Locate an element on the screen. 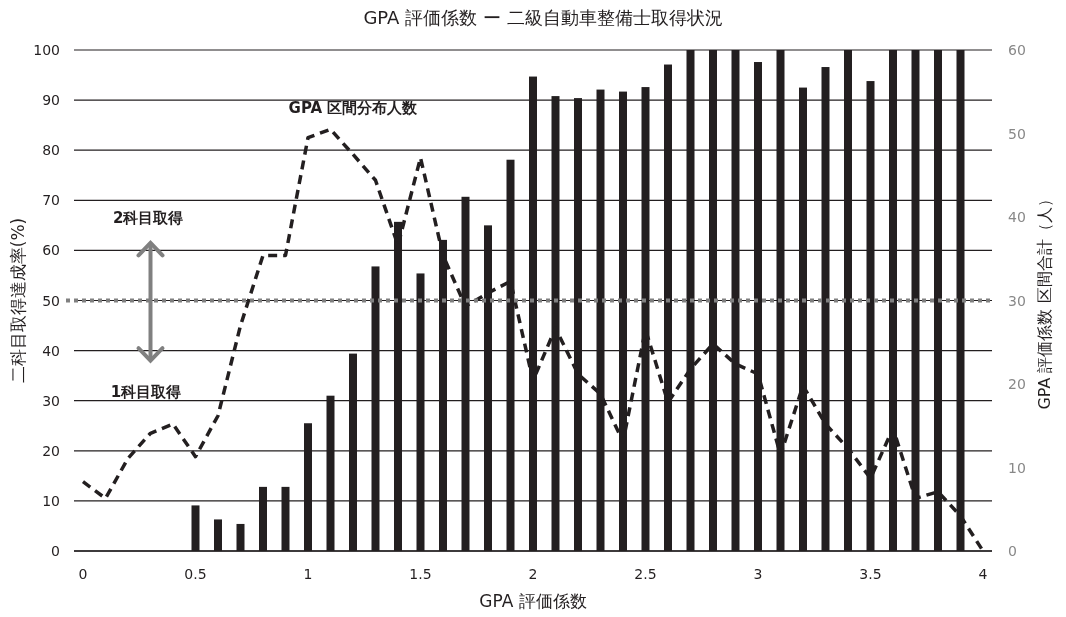 The width and height of the screenshot is (1066, 617). y-tick-label: 10 is located at coordinates (51, 500).